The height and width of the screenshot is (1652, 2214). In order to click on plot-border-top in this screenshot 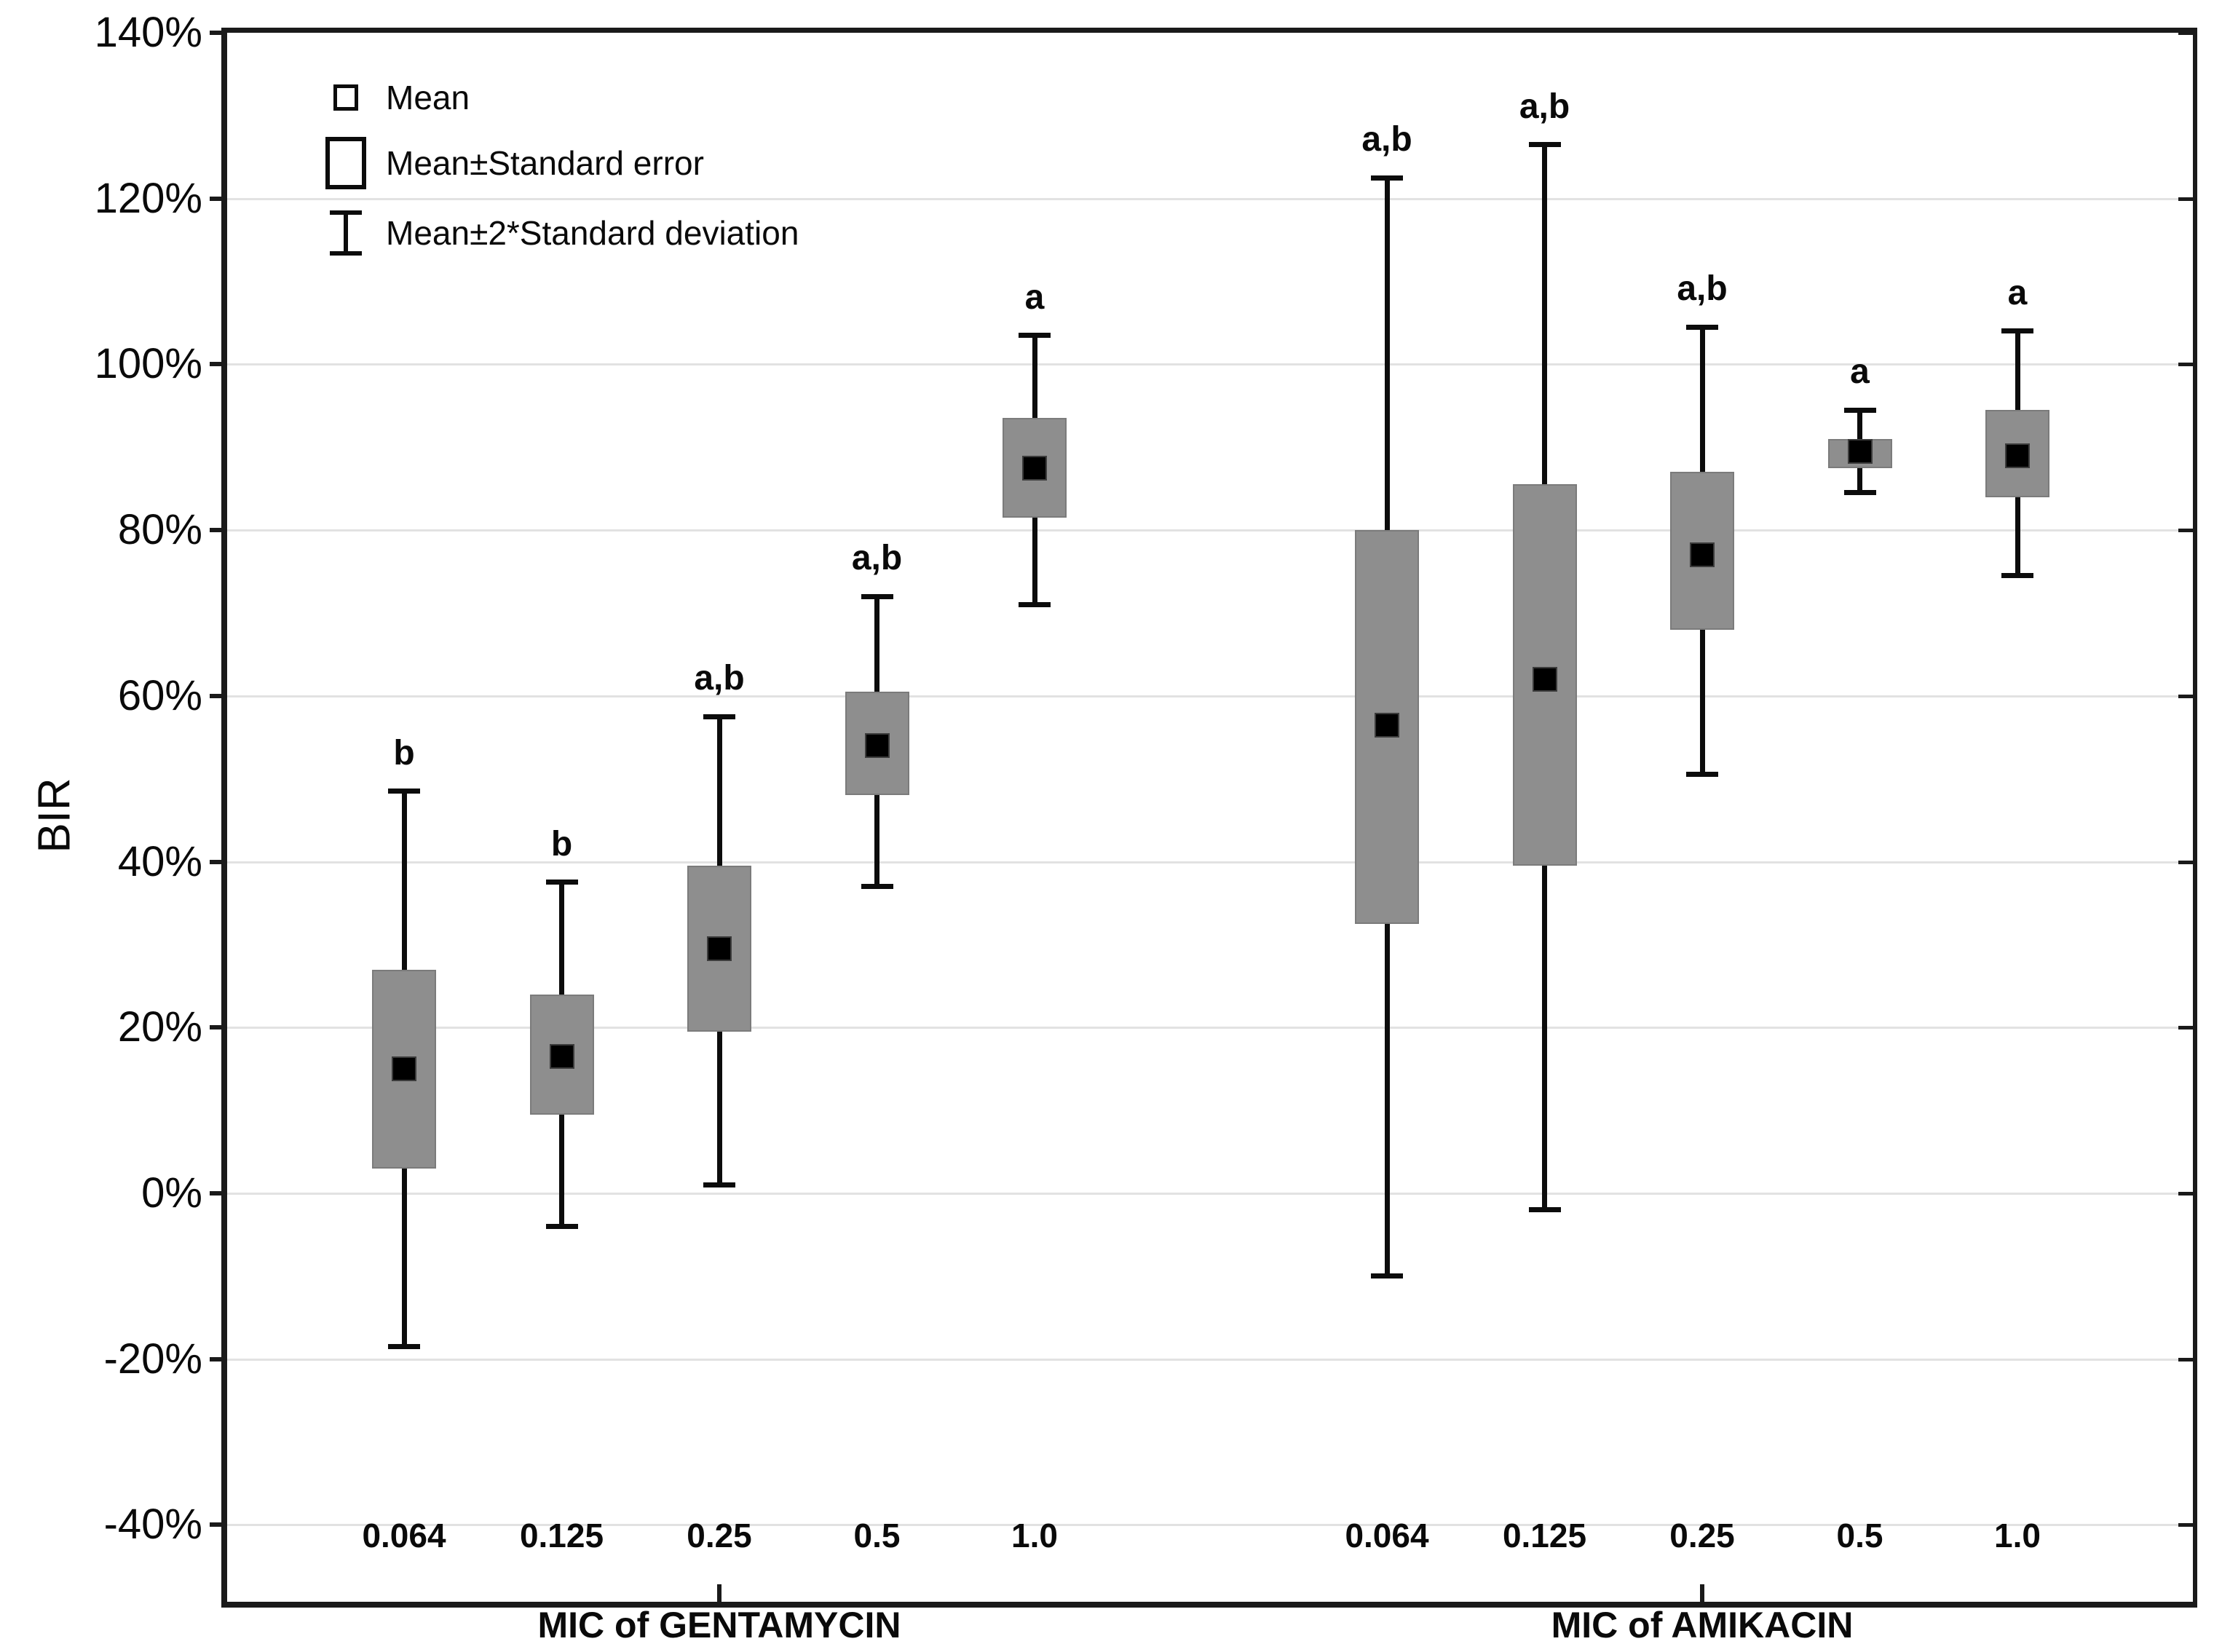, I will do `click(1209, 30)`.